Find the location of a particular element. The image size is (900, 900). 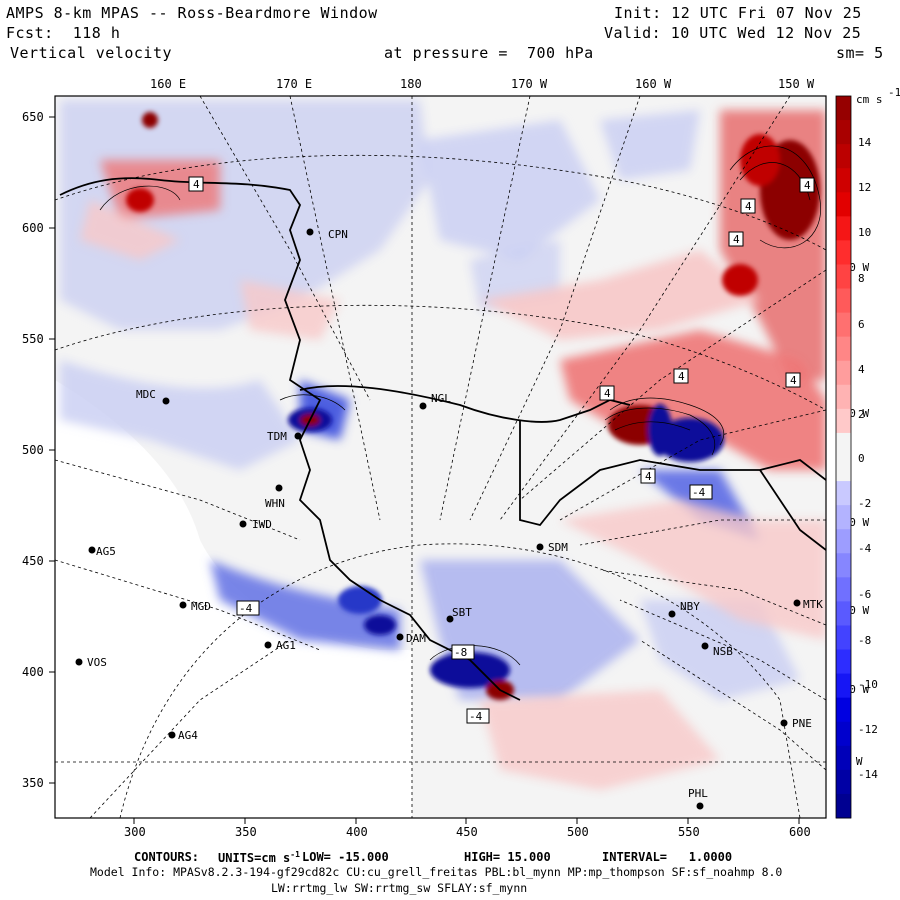

bottom-label: 500 is located at coordinates (578, 832).